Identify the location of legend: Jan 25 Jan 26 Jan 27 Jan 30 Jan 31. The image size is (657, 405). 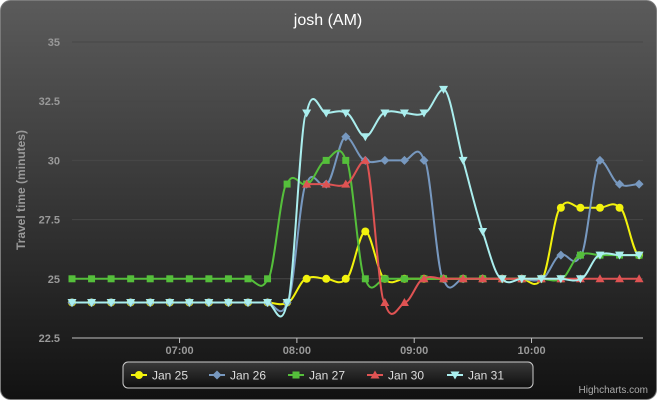
(328, 375).